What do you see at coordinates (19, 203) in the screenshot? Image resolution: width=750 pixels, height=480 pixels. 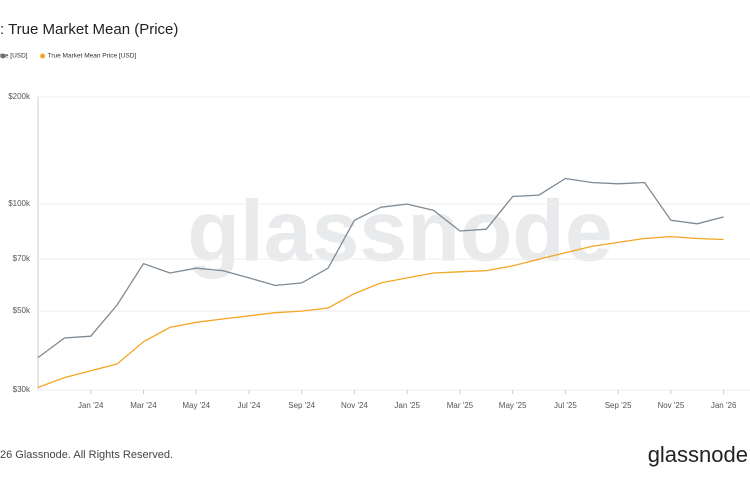 I see `y-tick-label: $100k` at bounding box center [19, 203].